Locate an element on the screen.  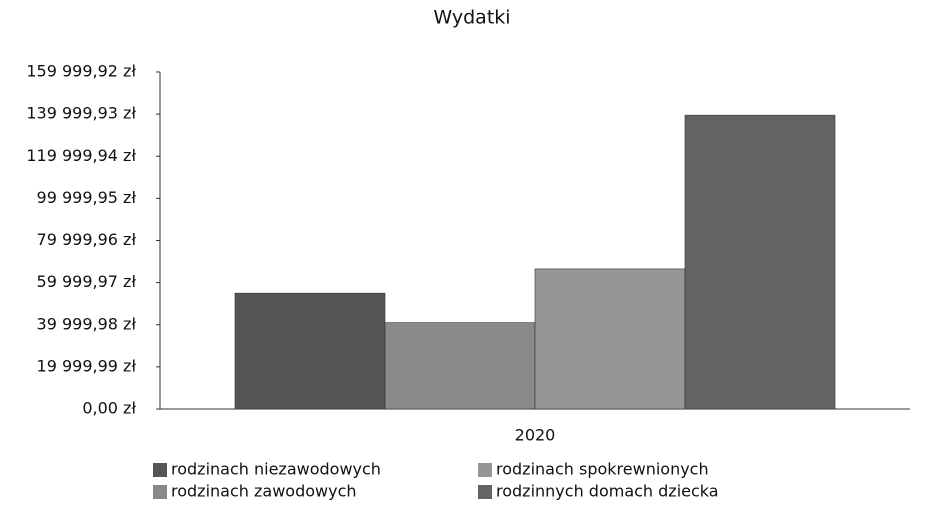
y-tick-label: 0,00 zł is located at coordinates (109, 408).